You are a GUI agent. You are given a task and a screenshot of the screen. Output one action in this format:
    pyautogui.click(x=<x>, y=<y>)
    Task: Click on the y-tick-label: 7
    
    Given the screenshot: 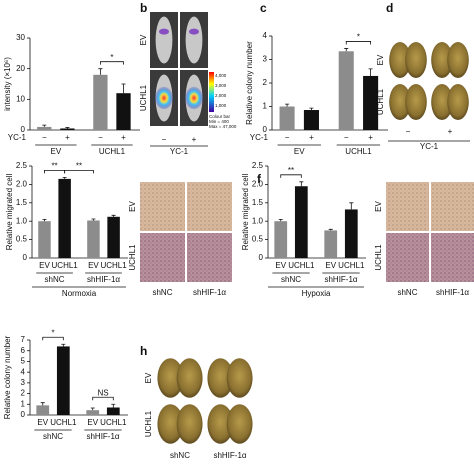 What is the action you would take?
    pyautogui.click(x=23, y=339)
    